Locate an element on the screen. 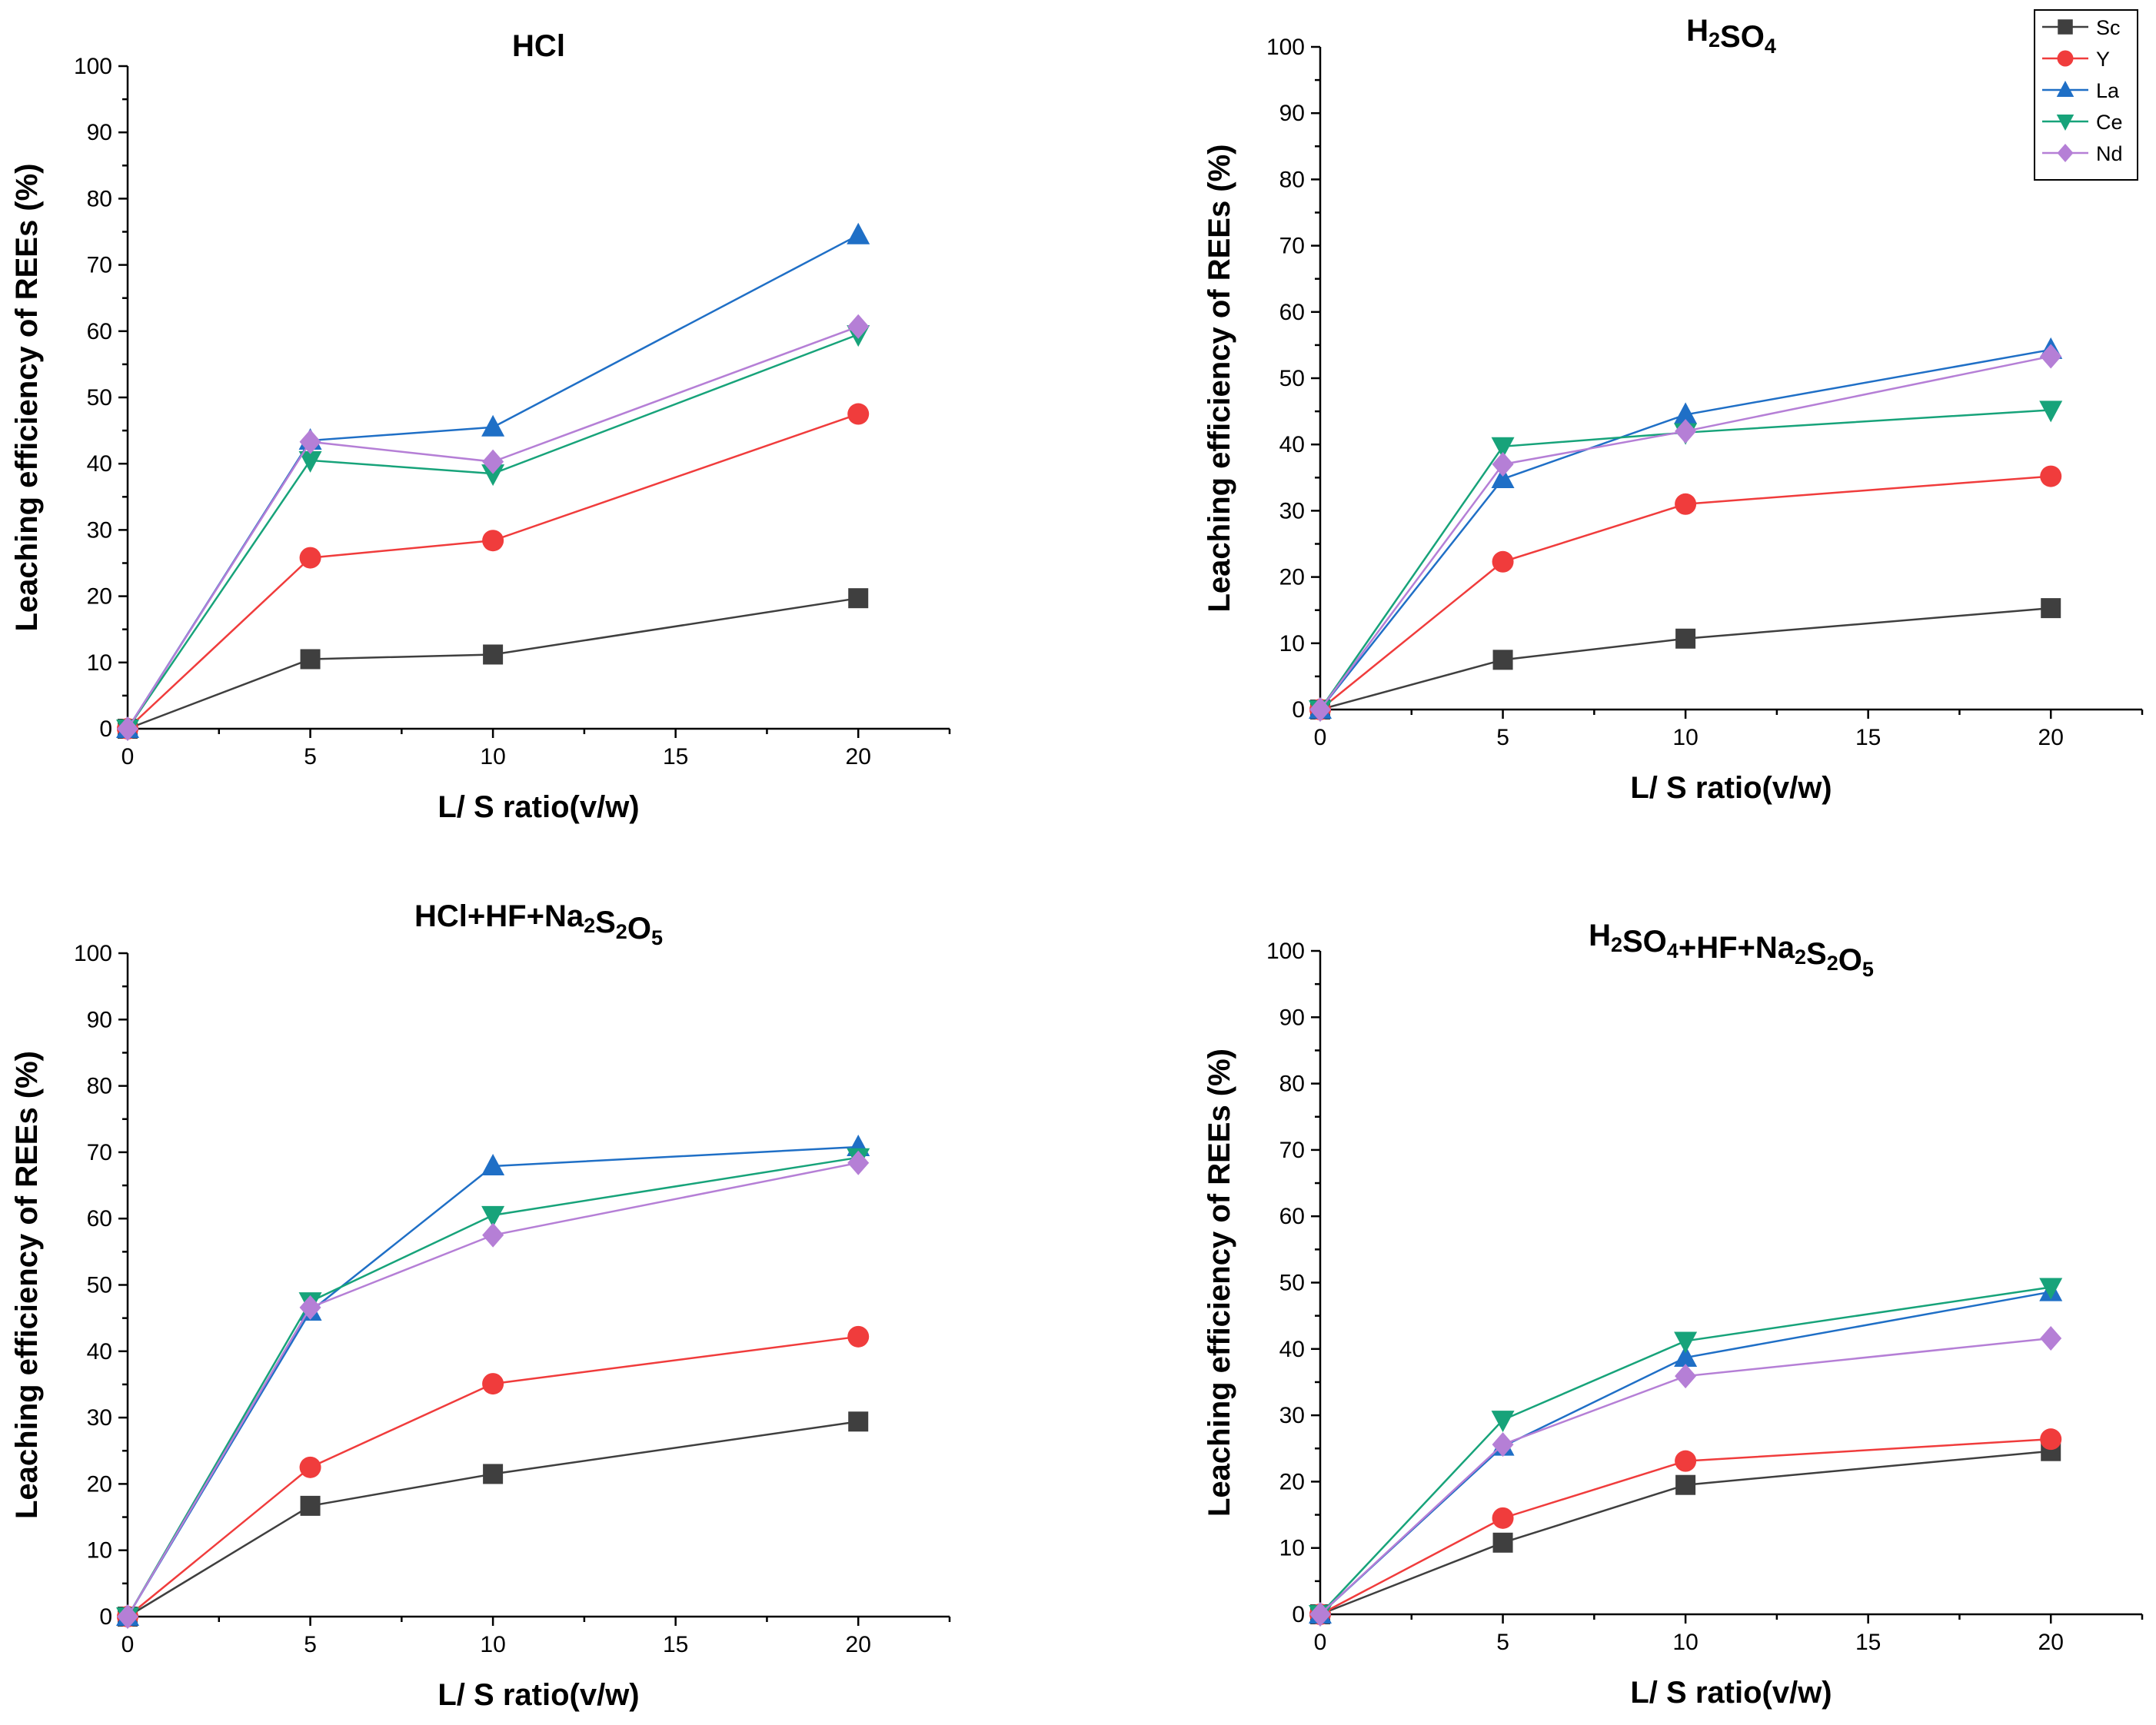  legend: Sc Y La Ce Nd is located at coordinates (2086, 95).